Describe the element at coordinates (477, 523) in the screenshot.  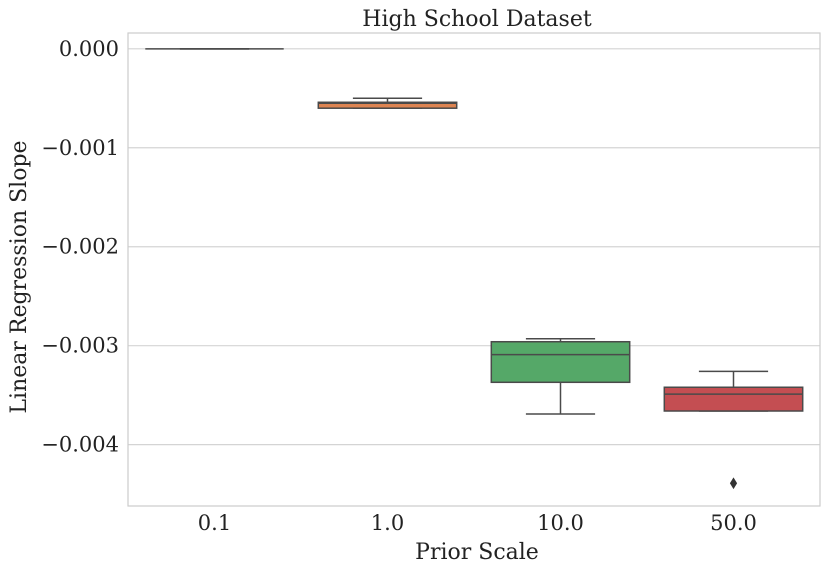
I see `x-axis-ticks: 0.1 1.0 10.0 50.0` at that location.